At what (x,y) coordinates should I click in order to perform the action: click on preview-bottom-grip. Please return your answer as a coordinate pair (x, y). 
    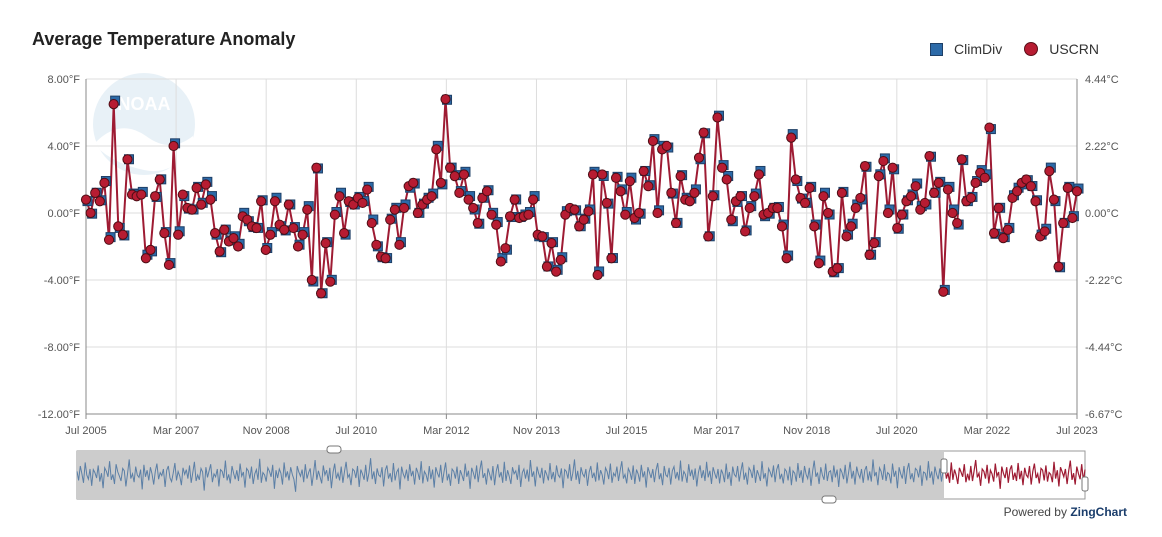
    Looking at the image, I should click on (829, 499).